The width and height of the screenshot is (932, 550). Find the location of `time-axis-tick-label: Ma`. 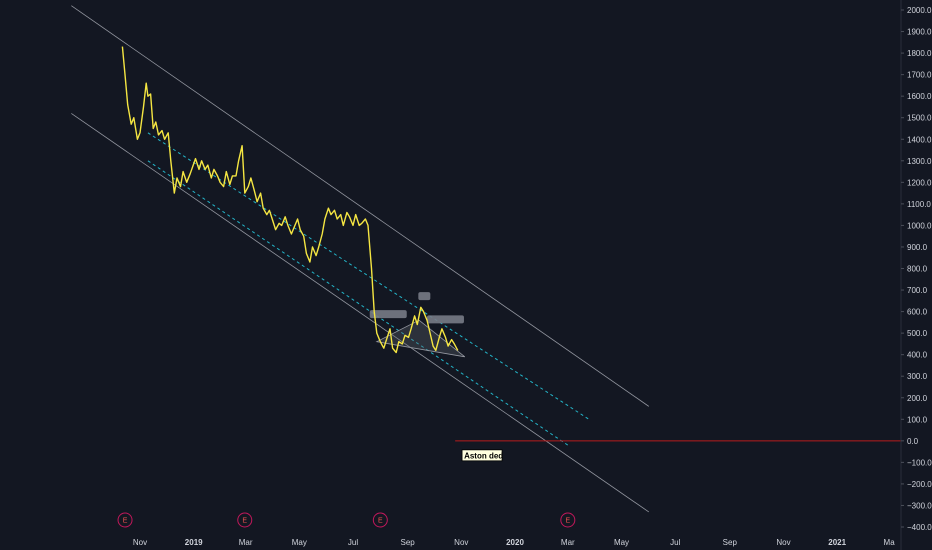

time-axis-tick-label: Ma is located at coordinates (890, 542).